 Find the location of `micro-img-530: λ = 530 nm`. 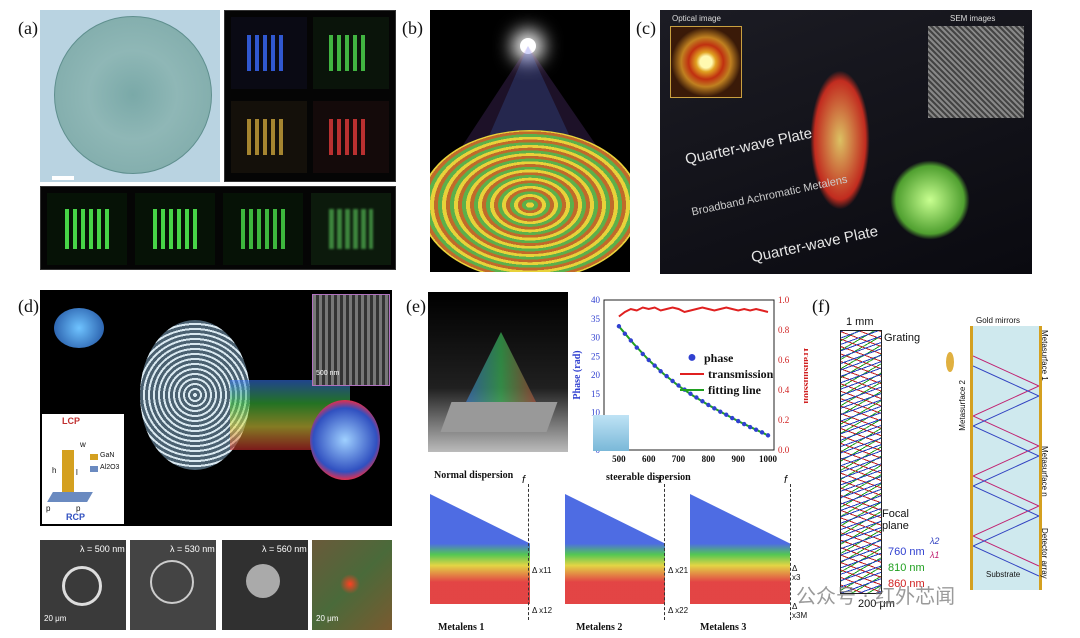

micro-img-530: λ = 530 nm is located at coordinates (173, 585).